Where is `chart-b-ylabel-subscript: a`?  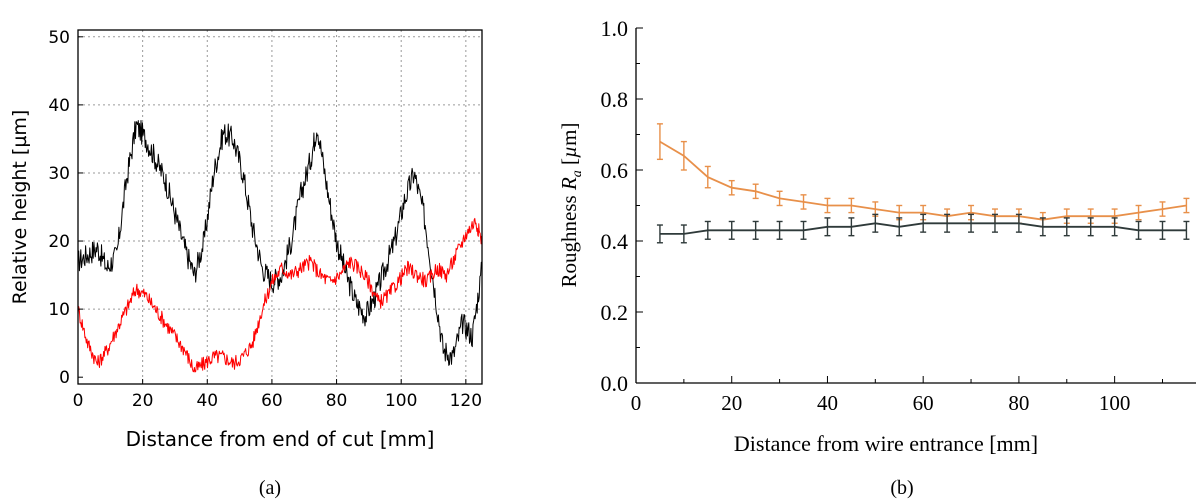
chart-b-ylabel-subscript: a is located at coordinates (577, 173).